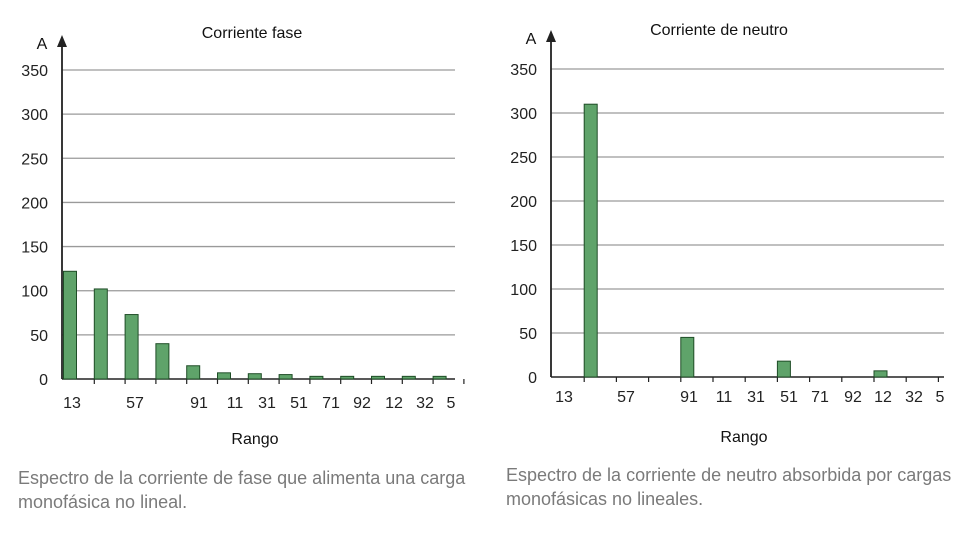  Describe the element at coordinates (252, 33) in the screenshot. I see `chart-title: Corriente fase` at that location.